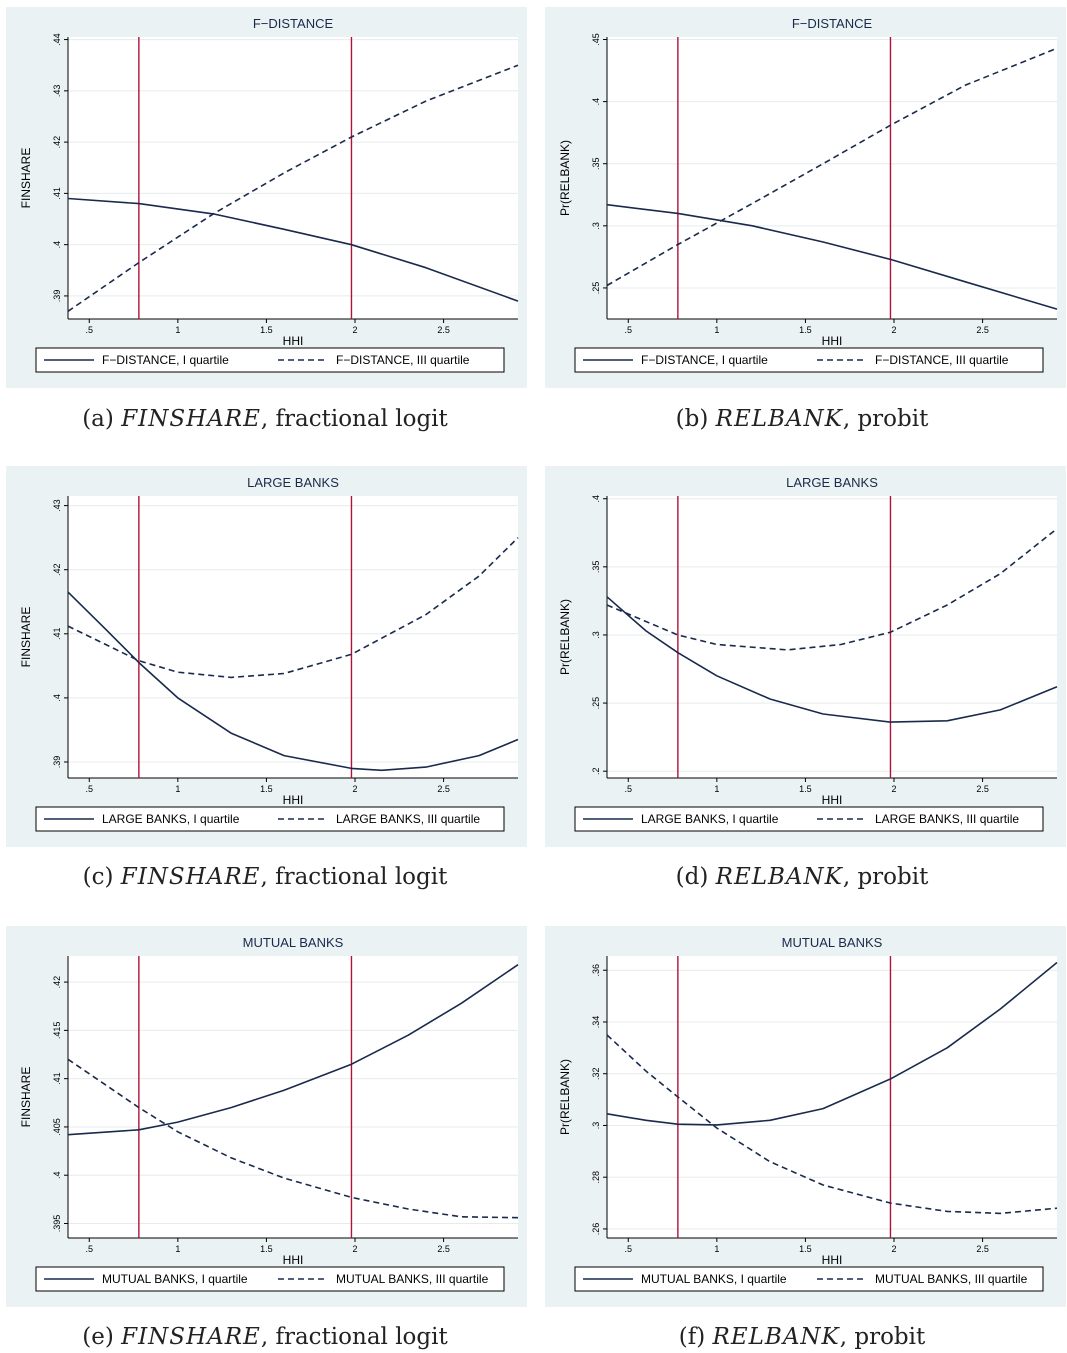 The width and height of the screenshot is (1067, 1353). I want to click on y-axis-label: Pr(RELBANK), so click(565, 1097).